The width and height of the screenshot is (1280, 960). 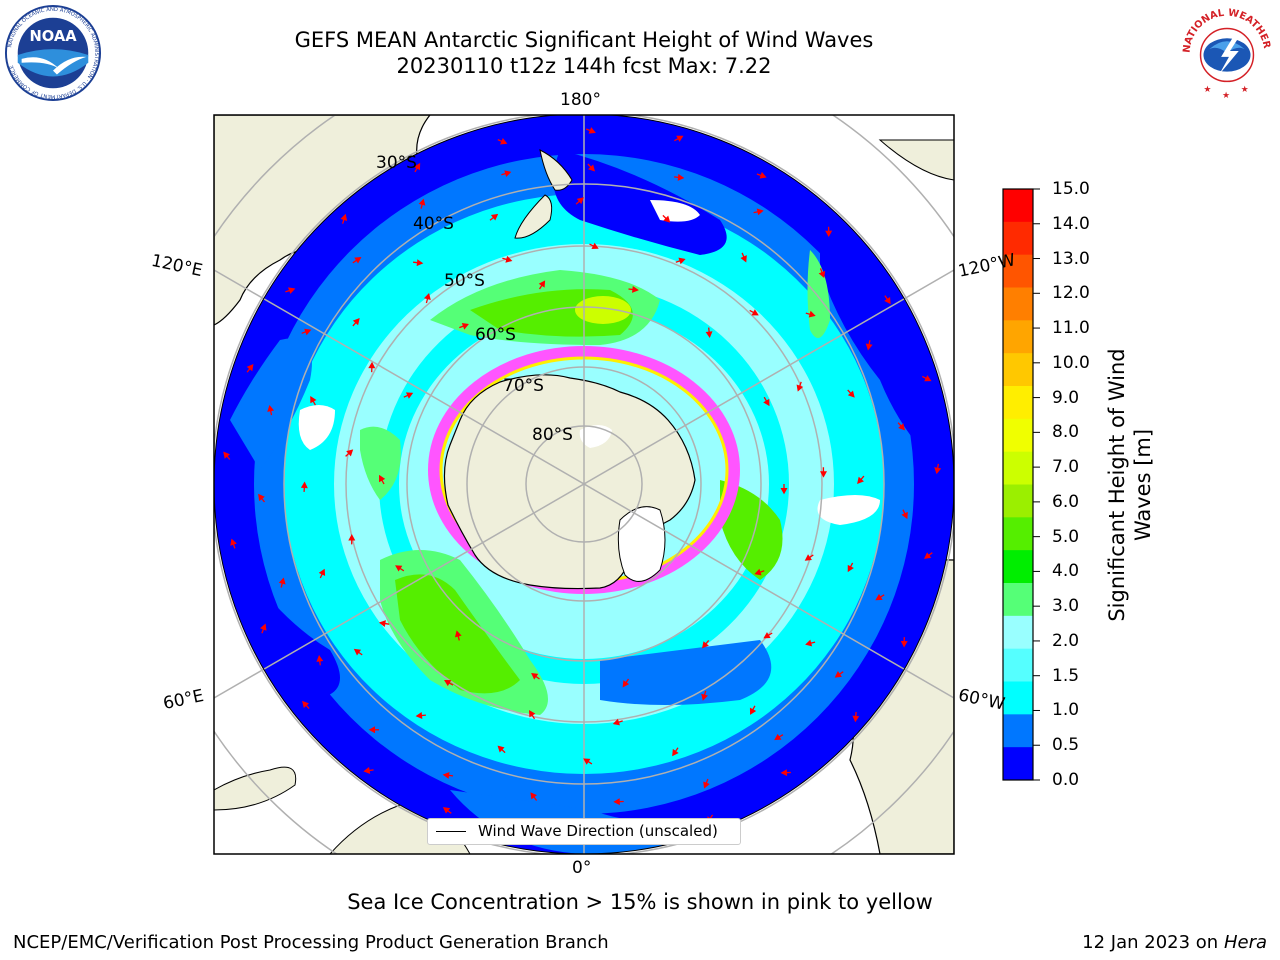 I want to click on footer-date-text: 12 Jan 2023 on, so click(x=1153, y=942).